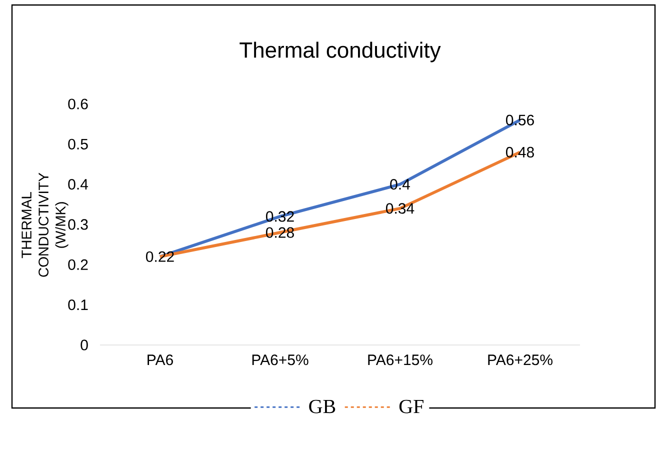  What do you see at coordinates (400, 360) in the screenshot?
I see `x-tick-label: PA6+15%` at bounding box center [400, 360].